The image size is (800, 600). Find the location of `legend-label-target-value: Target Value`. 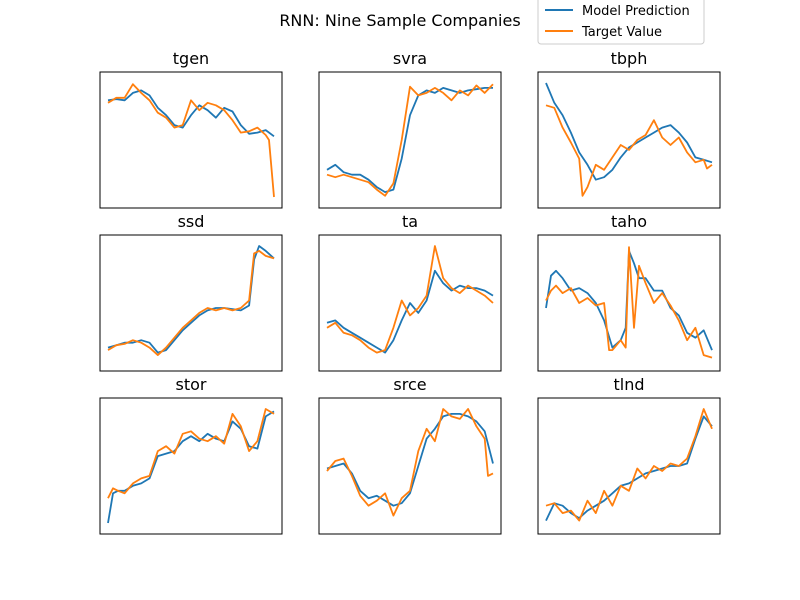

legend-label-target-value: Target Value is located at coordinates (621, 32).